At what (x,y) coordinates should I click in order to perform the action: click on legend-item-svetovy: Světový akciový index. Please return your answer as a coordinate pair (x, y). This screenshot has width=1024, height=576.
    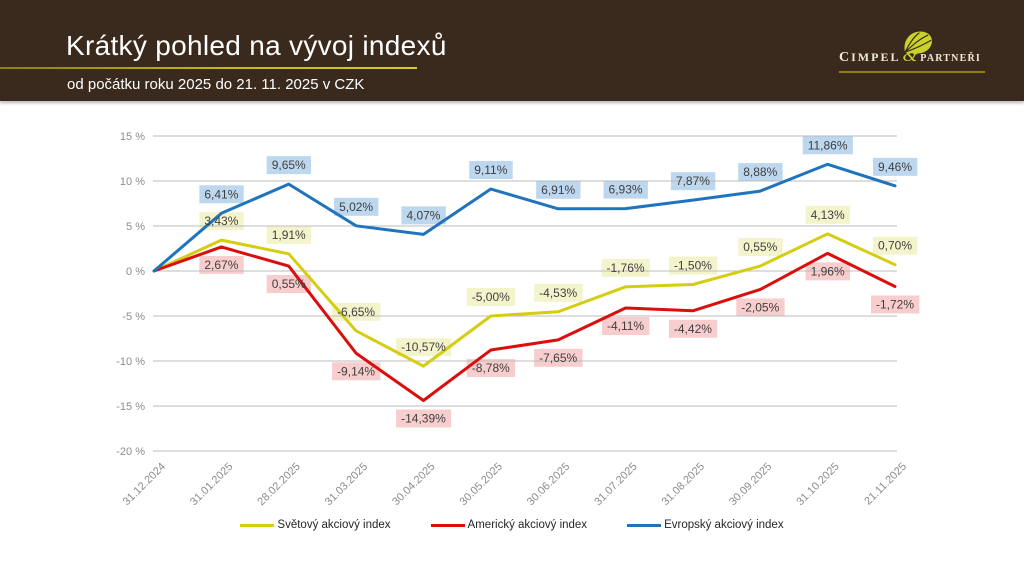
    Looking at the image, I should click on (315, 525).